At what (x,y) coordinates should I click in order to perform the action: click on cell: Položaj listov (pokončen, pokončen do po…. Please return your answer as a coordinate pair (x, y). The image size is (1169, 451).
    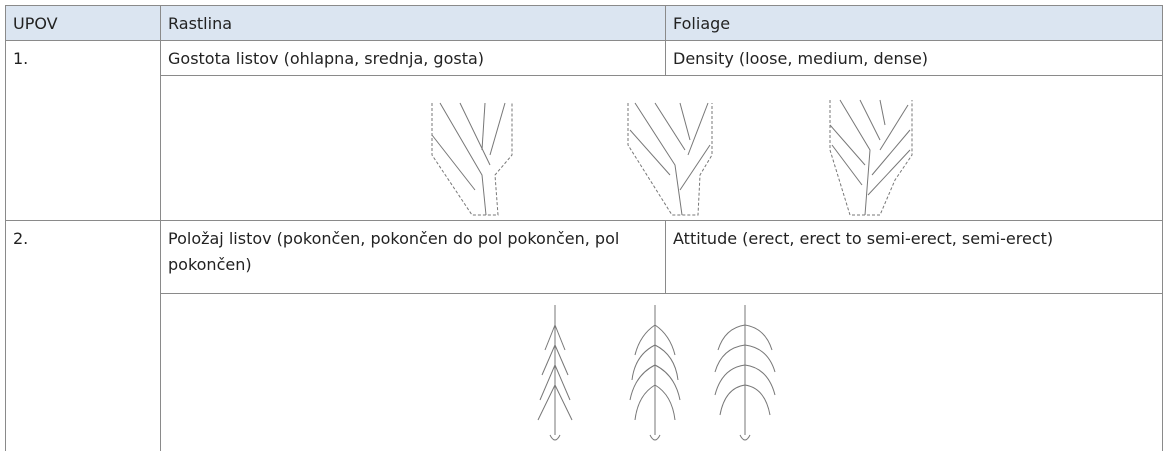
    Looking at the image, I should click on (394, 251).